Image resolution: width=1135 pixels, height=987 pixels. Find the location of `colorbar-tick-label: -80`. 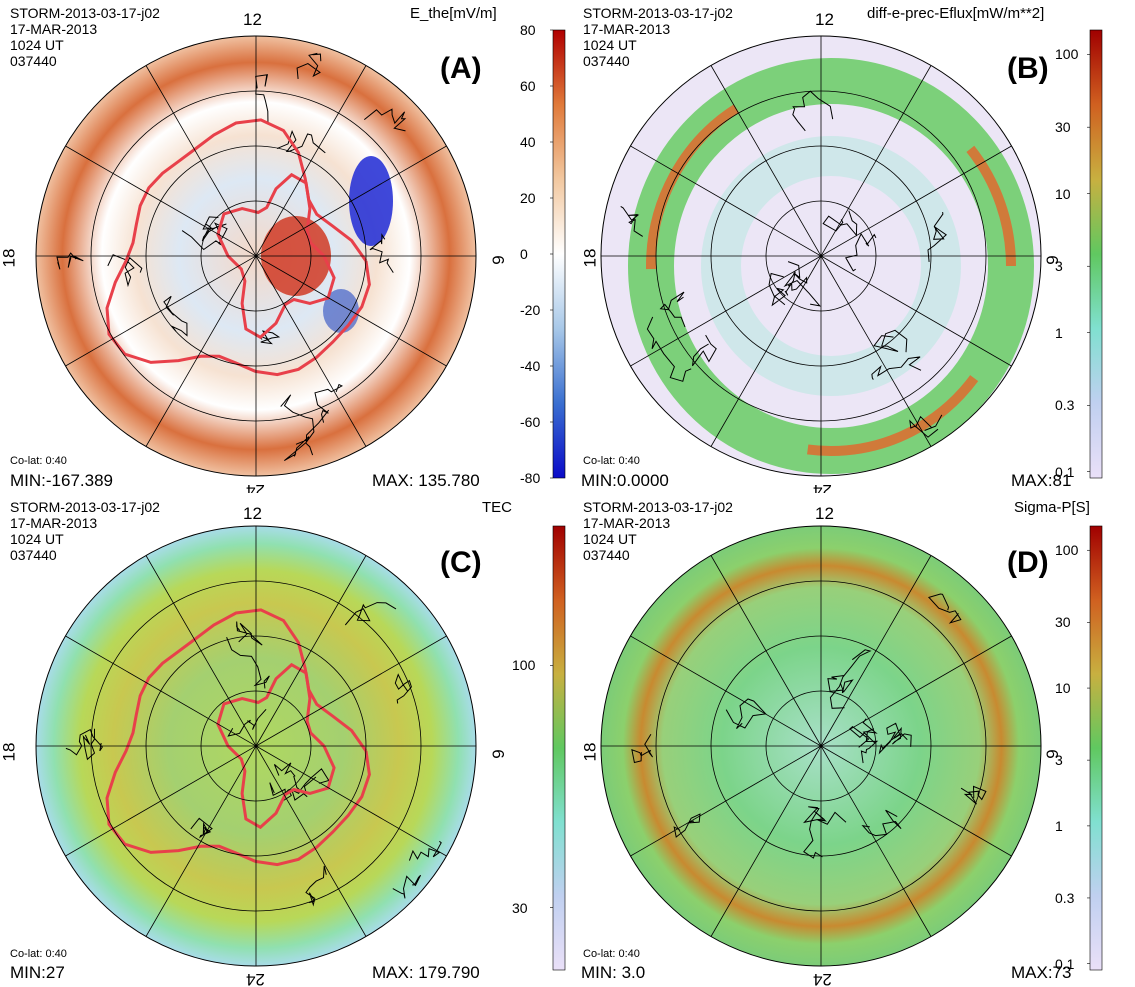

colorbar-tick-label: -80 is located at coordinates (530, 478).